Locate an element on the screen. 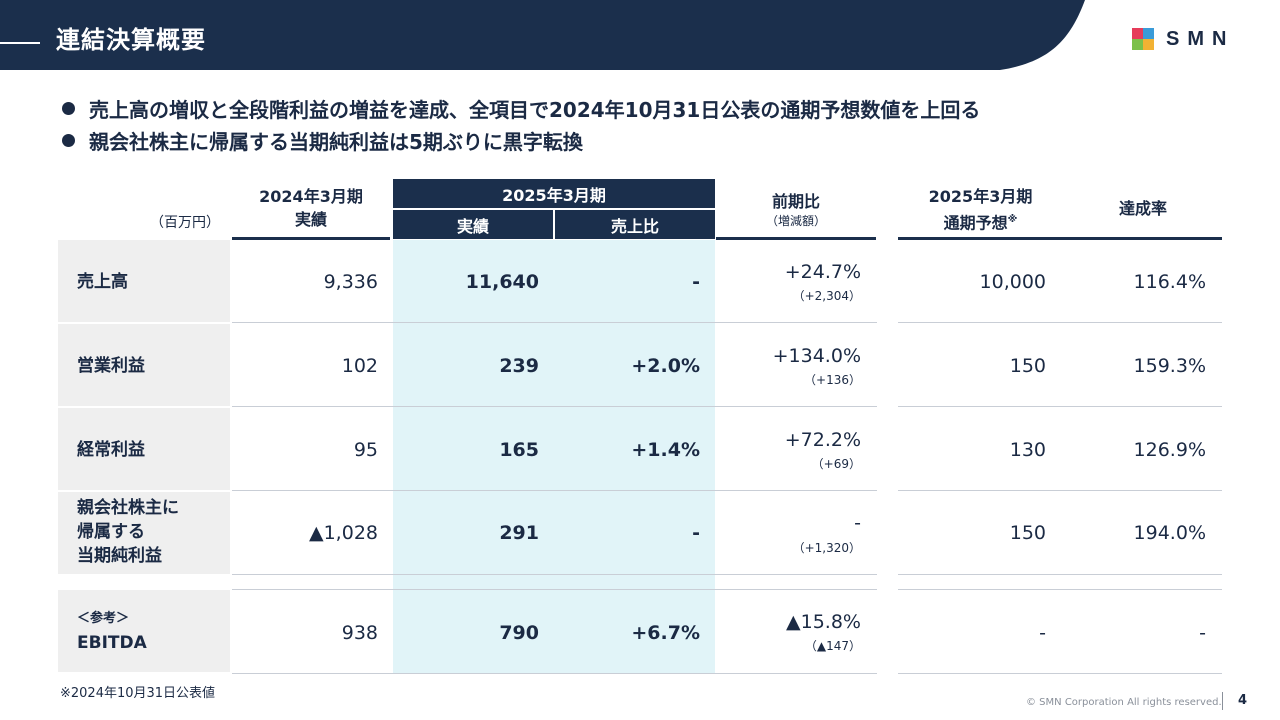 The width and height of the screenshot is (1280, 720). row-label-line: 帰属する is located at coordinates (111, 532).